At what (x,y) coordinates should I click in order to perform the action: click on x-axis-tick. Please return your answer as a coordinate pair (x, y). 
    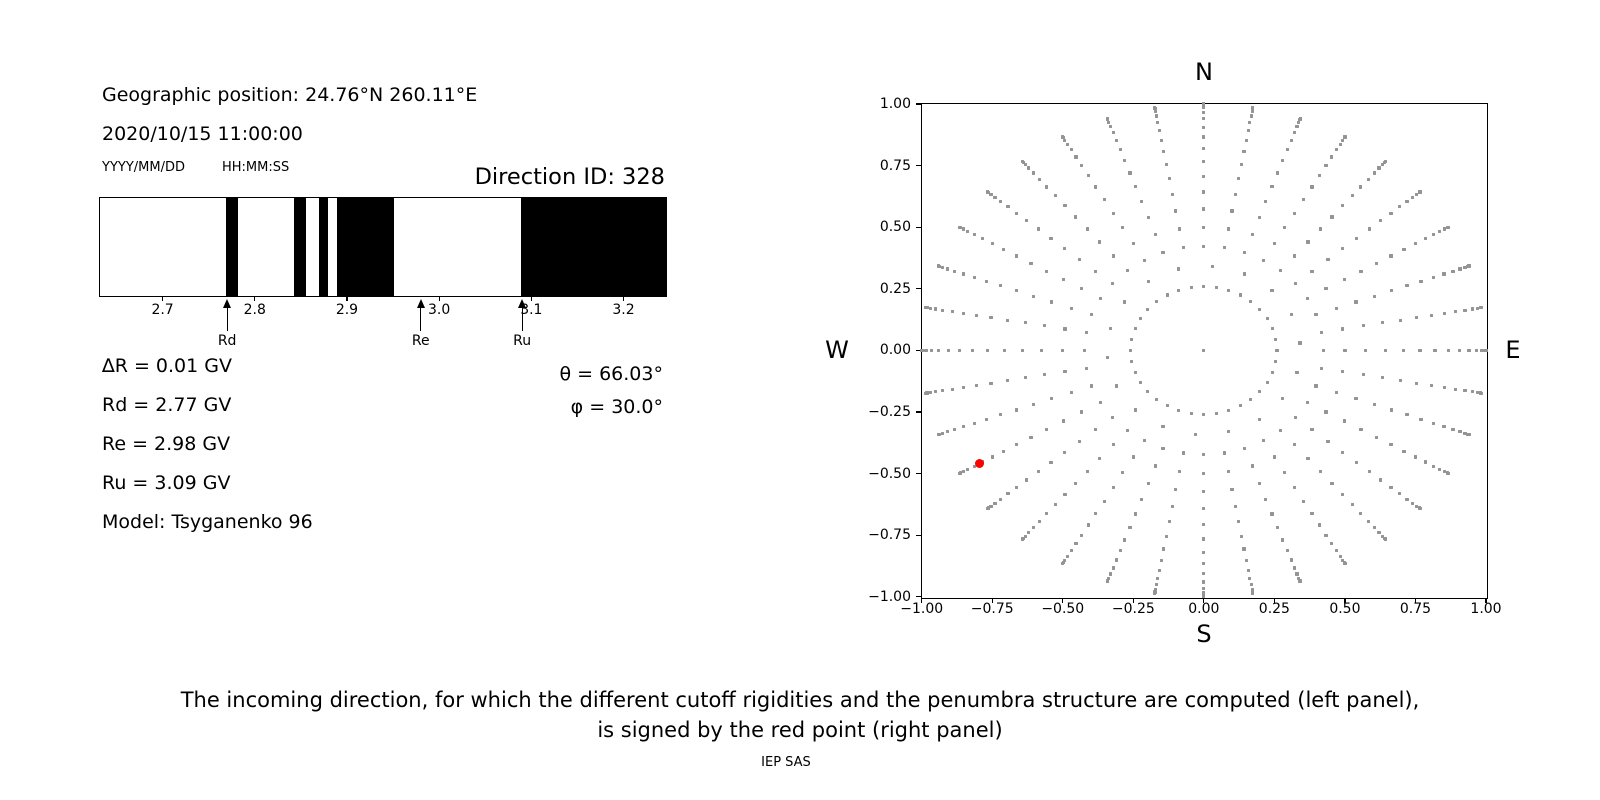
    Looking at the image, I should click on (922, 600).